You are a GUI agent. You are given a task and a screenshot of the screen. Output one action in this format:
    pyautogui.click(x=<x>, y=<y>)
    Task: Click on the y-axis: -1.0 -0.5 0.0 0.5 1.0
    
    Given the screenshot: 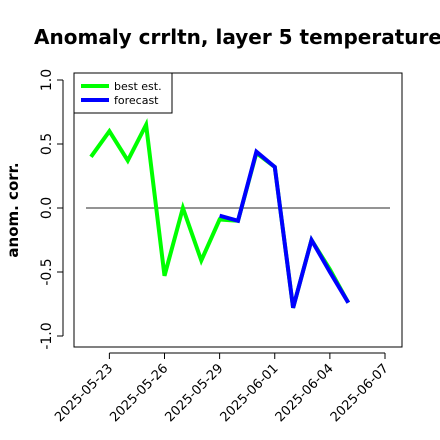 What is the action you would take?
    pyautogui.click(x=51, y=209)
    